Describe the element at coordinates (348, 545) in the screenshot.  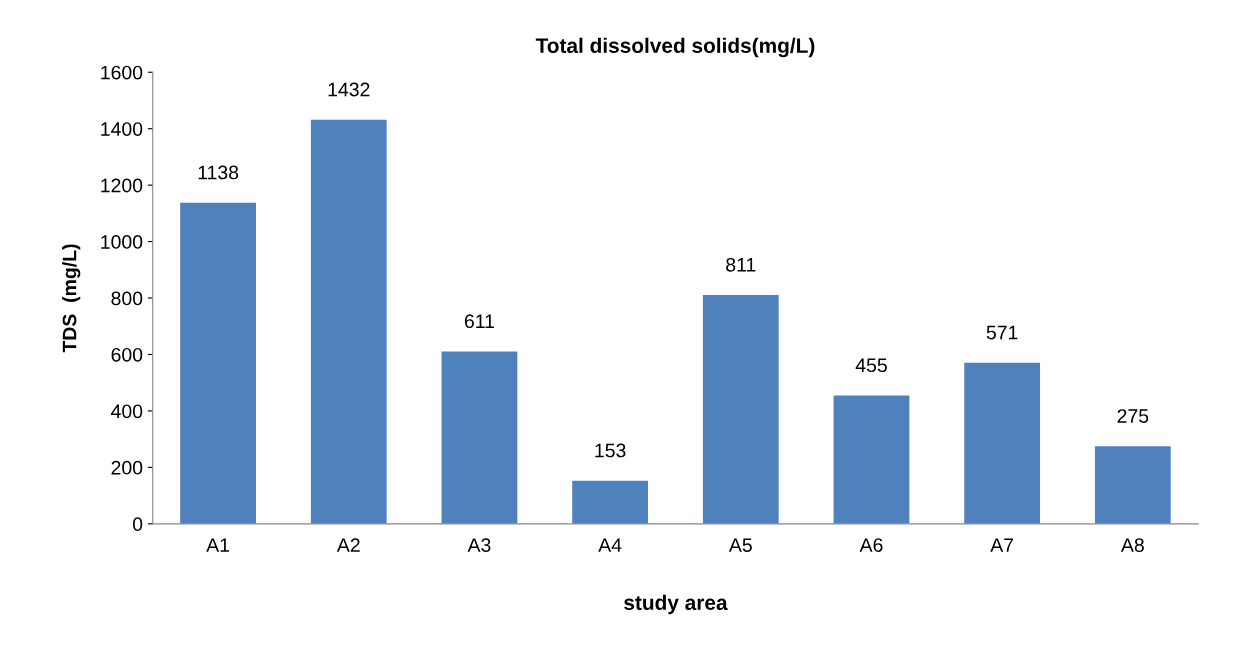
I see `x-tick-label: A2` at that location.